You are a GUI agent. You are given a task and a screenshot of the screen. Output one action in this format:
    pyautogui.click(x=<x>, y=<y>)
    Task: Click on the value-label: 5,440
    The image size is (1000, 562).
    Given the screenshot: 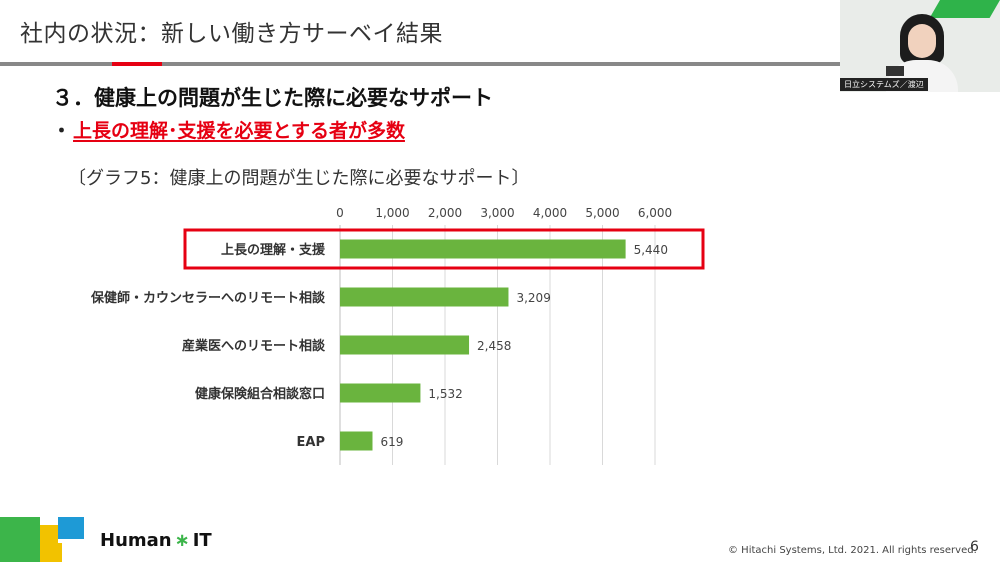 What is the action you would take?
    pyautogui.click(x=651, y=250)
    